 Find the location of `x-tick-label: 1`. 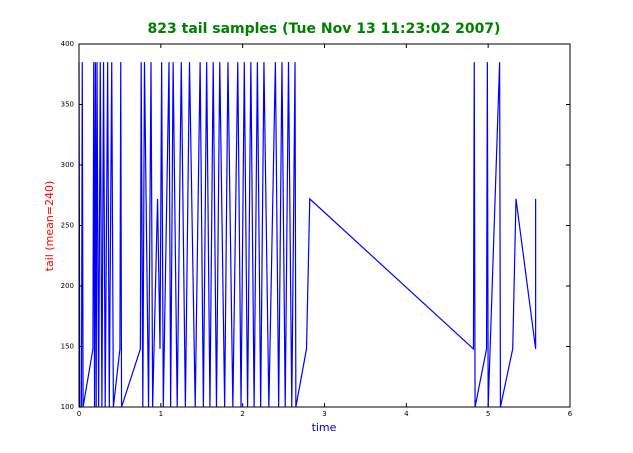

x-tick-label: 1 is located at coordinates (161, 414).